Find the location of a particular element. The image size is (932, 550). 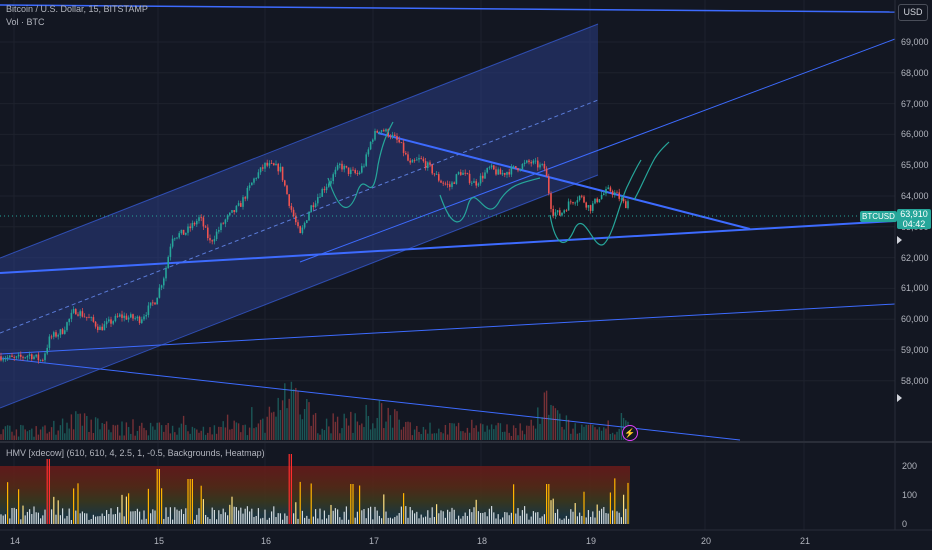

price-axis-label: 62,000 is located at coordinates (915, 257).